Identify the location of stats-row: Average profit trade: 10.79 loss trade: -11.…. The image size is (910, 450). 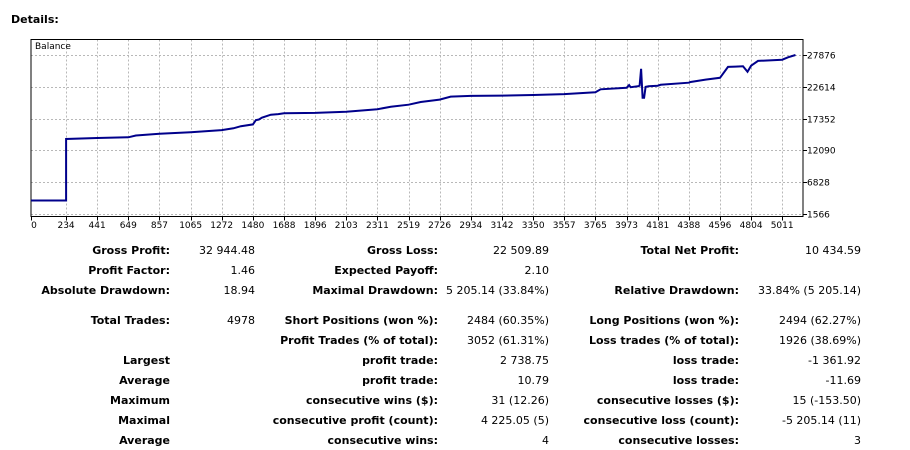
(430, 380).